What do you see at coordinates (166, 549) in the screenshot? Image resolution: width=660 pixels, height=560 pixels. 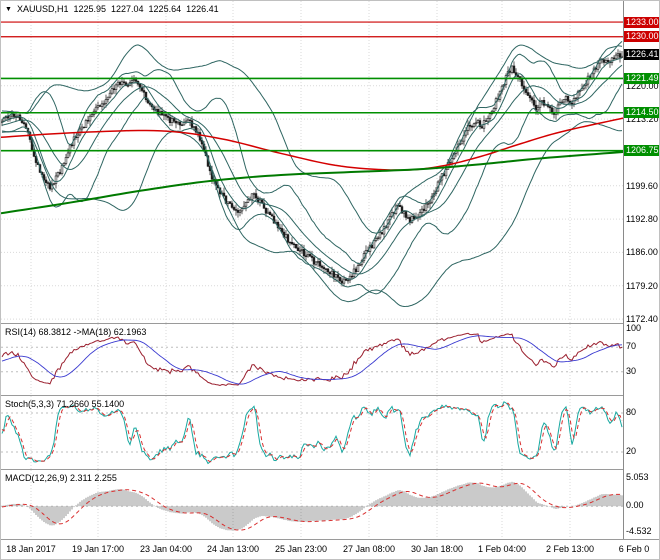 I see `time-axis-label: 23 Jan 04:00` at bounding box center [166, 549].